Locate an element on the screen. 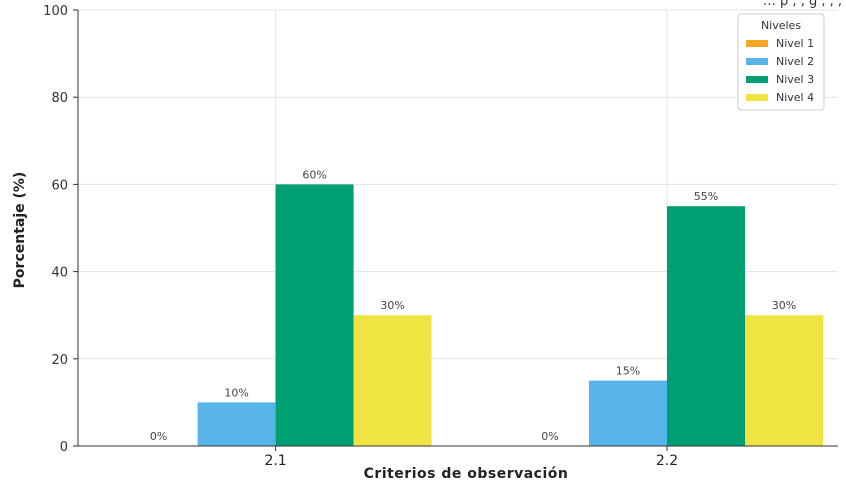 The image size is (846, 486). y-axis-label: Porcentaje (%) is located at coordinates (20, 230).